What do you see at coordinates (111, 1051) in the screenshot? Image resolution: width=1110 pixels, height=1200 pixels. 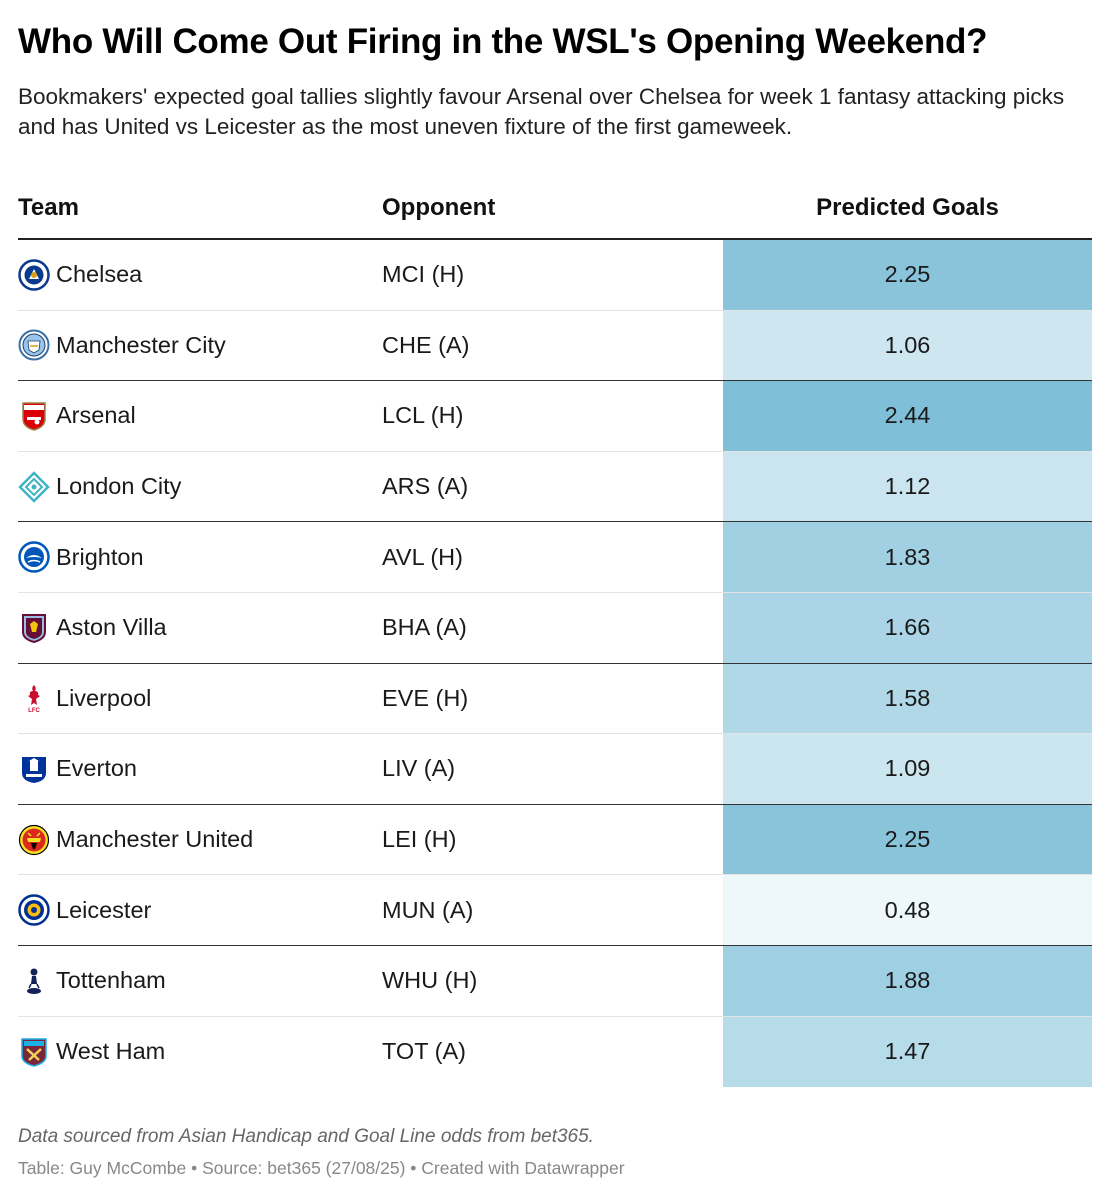 I see `team-name: West Ham` at bounding box center [111, 1051].